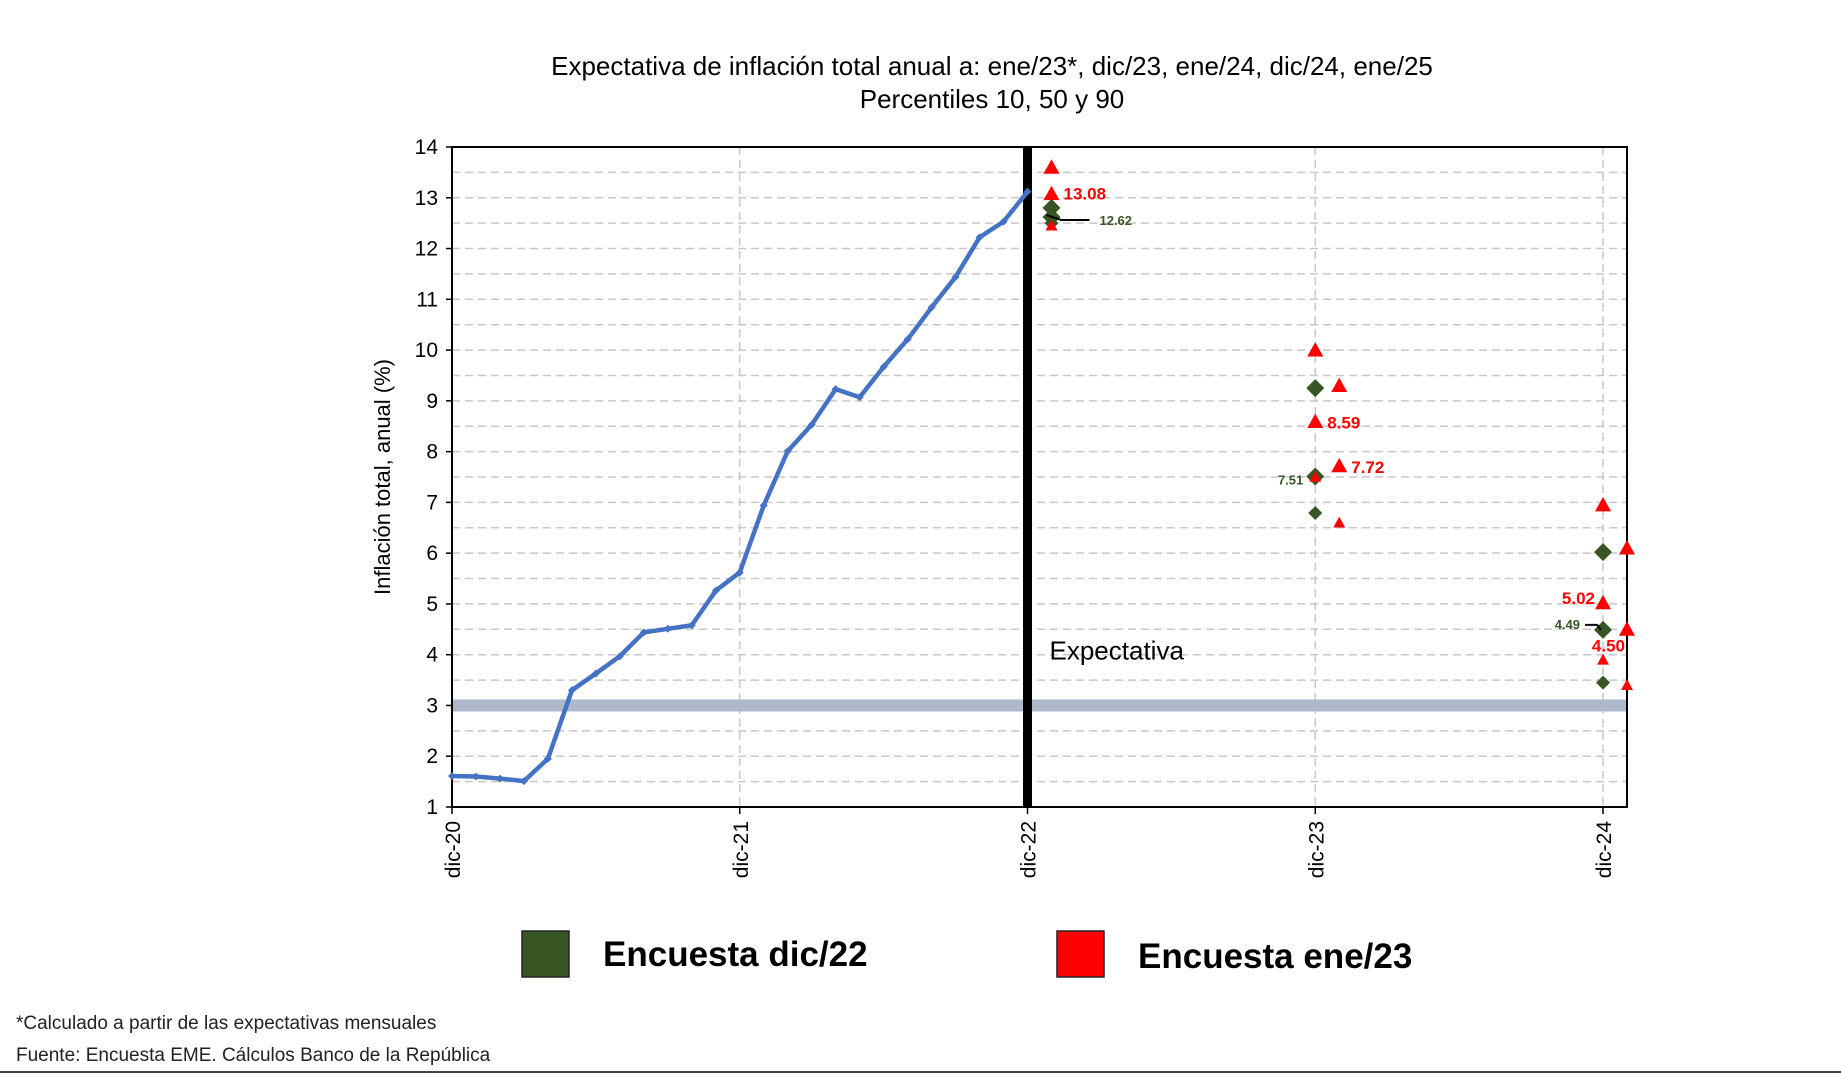 The image size is (1841, 1076). Describe the element at coordinates (426, 249) in the screenshot. I see `y-tick-label: 12` at that location.